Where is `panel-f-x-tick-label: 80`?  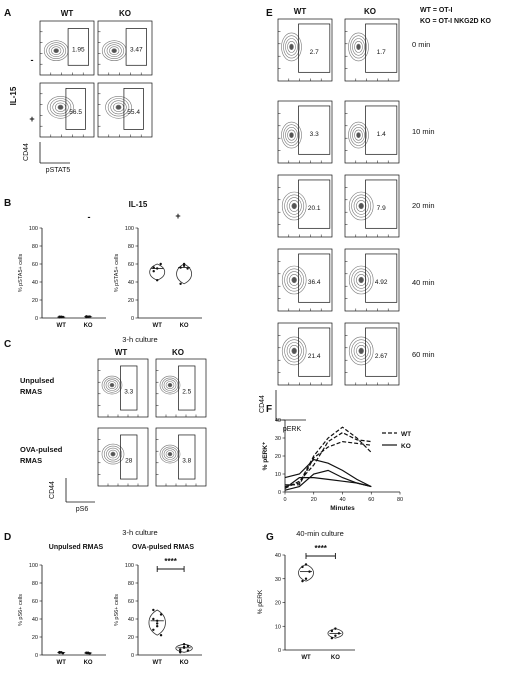
panel-f-x-tick-label: 80 is located at coordinates (400, 500).